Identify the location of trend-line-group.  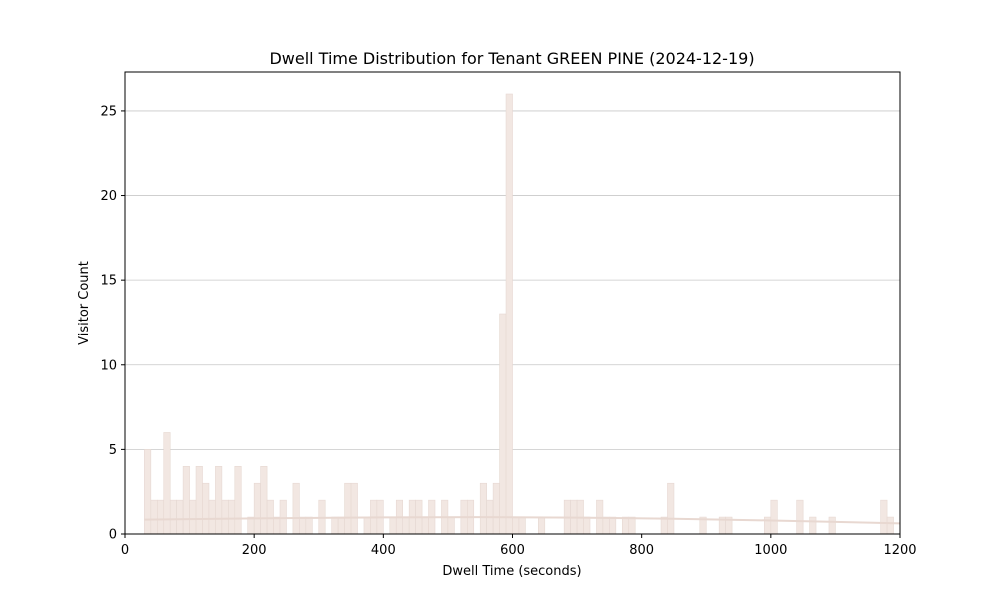
(522, 520).